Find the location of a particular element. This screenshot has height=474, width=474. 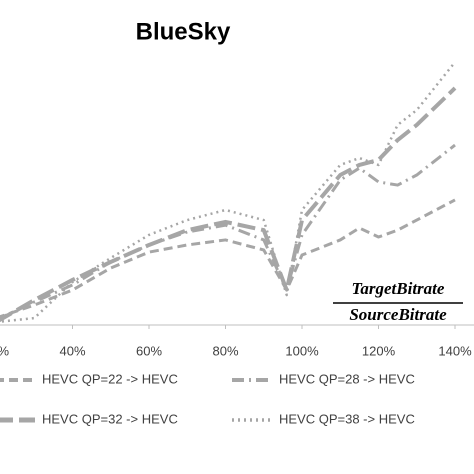

x-tick-label: 100% is located at coordinates (302, 350).